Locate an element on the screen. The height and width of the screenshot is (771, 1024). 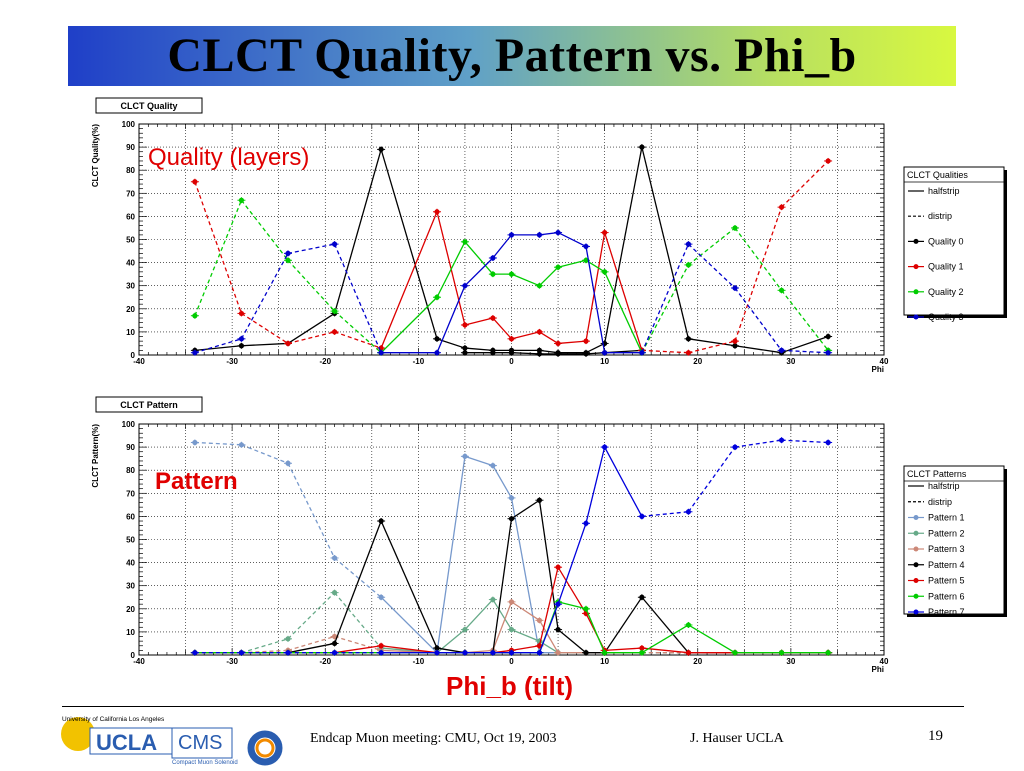
footer-meeting: Endcap Muon meeting: CMU, Oct 19, 2003 is located at coordinates (433, 738).